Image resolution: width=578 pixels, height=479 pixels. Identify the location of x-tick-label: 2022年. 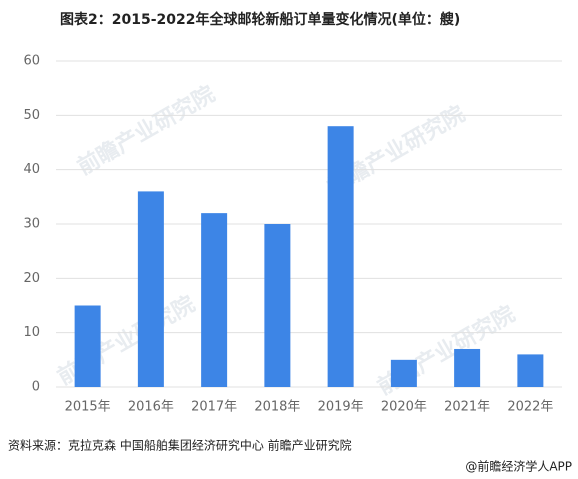
(530, 407).